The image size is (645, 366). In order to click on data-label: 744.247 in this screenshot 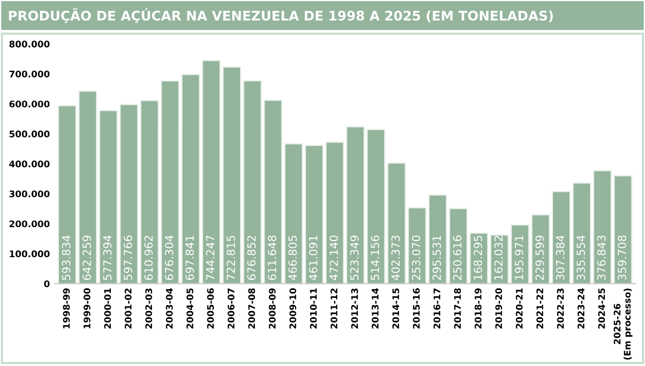, I will do `click(210, 258)`.